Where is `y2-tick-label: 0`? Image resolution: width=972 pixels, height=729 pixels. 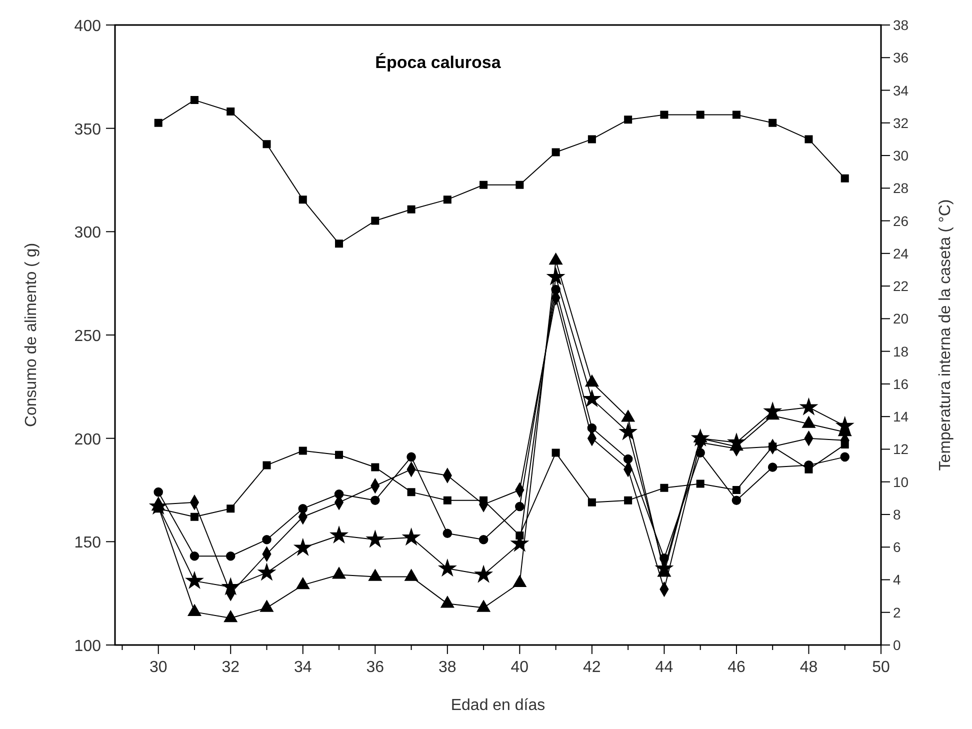 y2-tick-label: 0 is located at coordinates (897, 645).